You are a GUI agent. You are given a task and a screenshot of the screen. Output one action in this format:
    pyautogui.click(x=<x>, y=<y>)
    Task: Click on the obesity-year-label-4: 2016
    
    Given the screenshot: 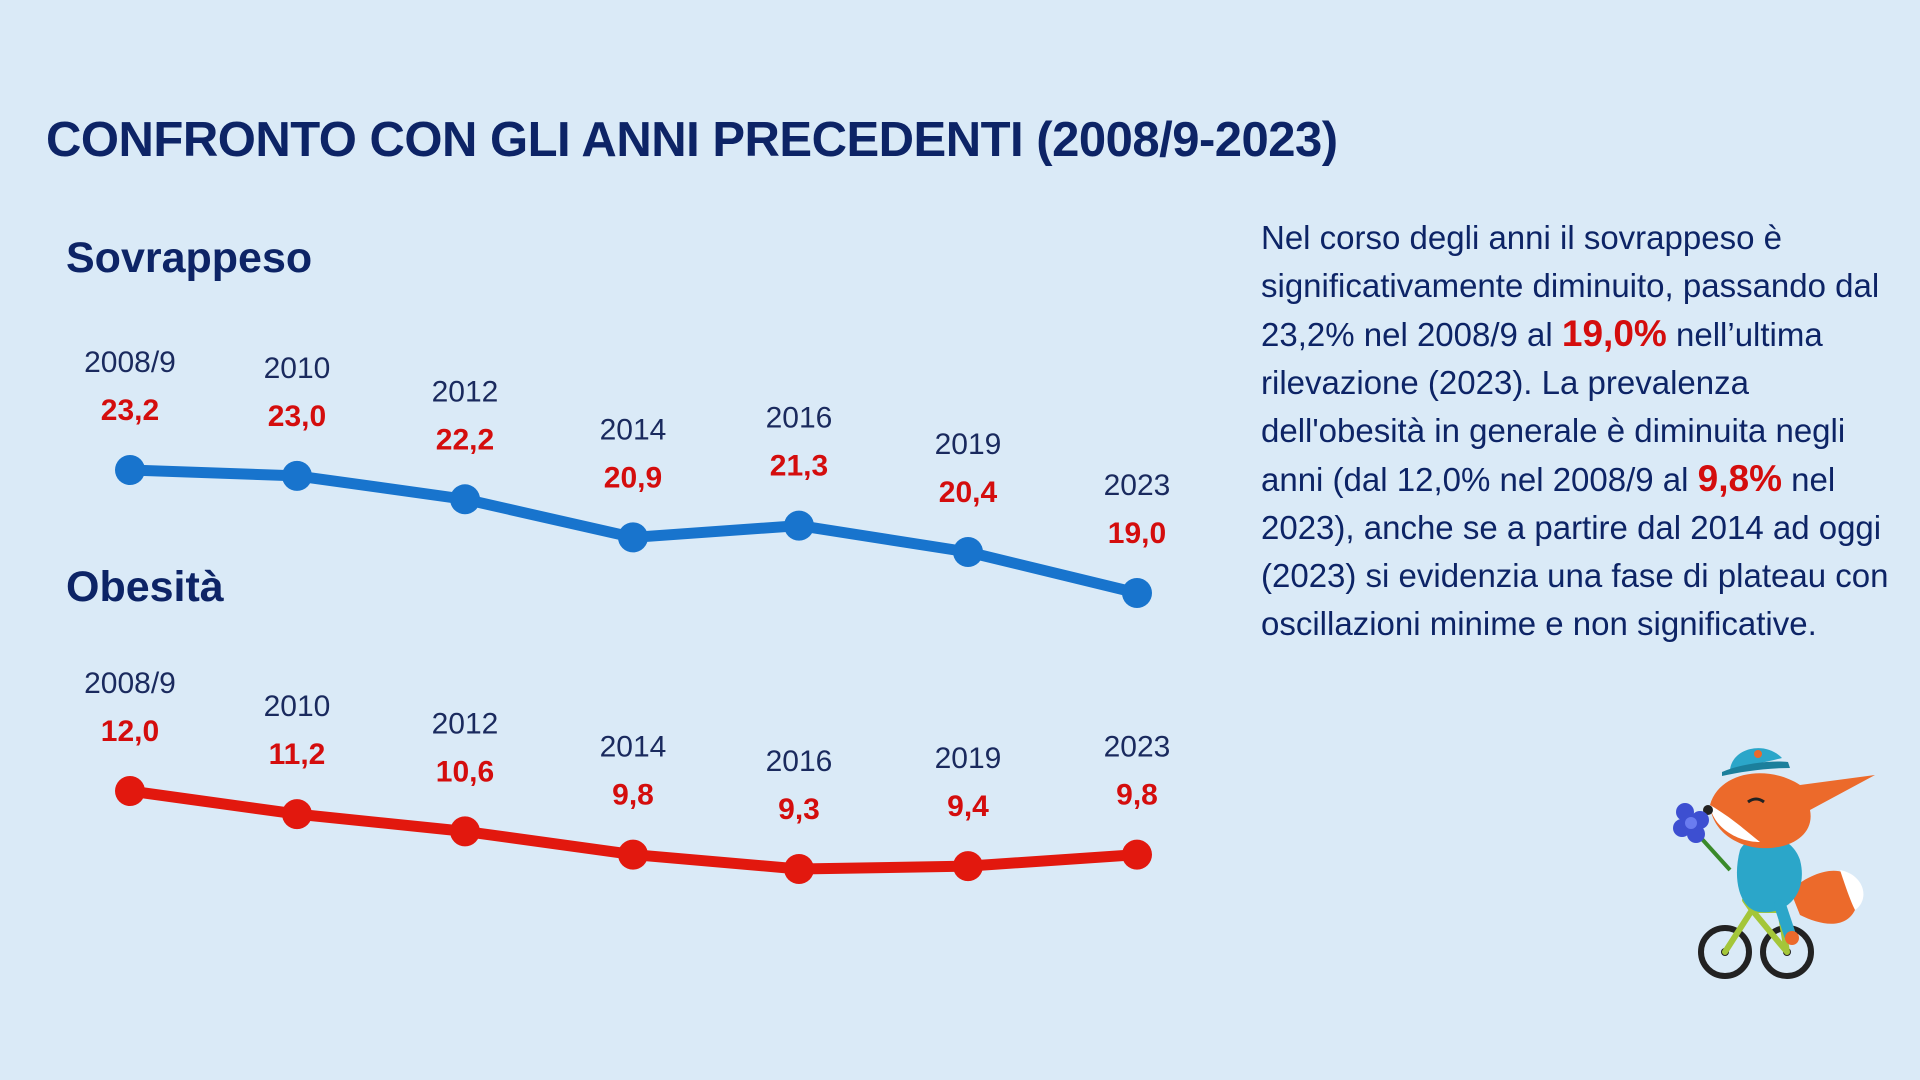 What is the action you would take?
    pyautogui.click(x=799, y=761)
    